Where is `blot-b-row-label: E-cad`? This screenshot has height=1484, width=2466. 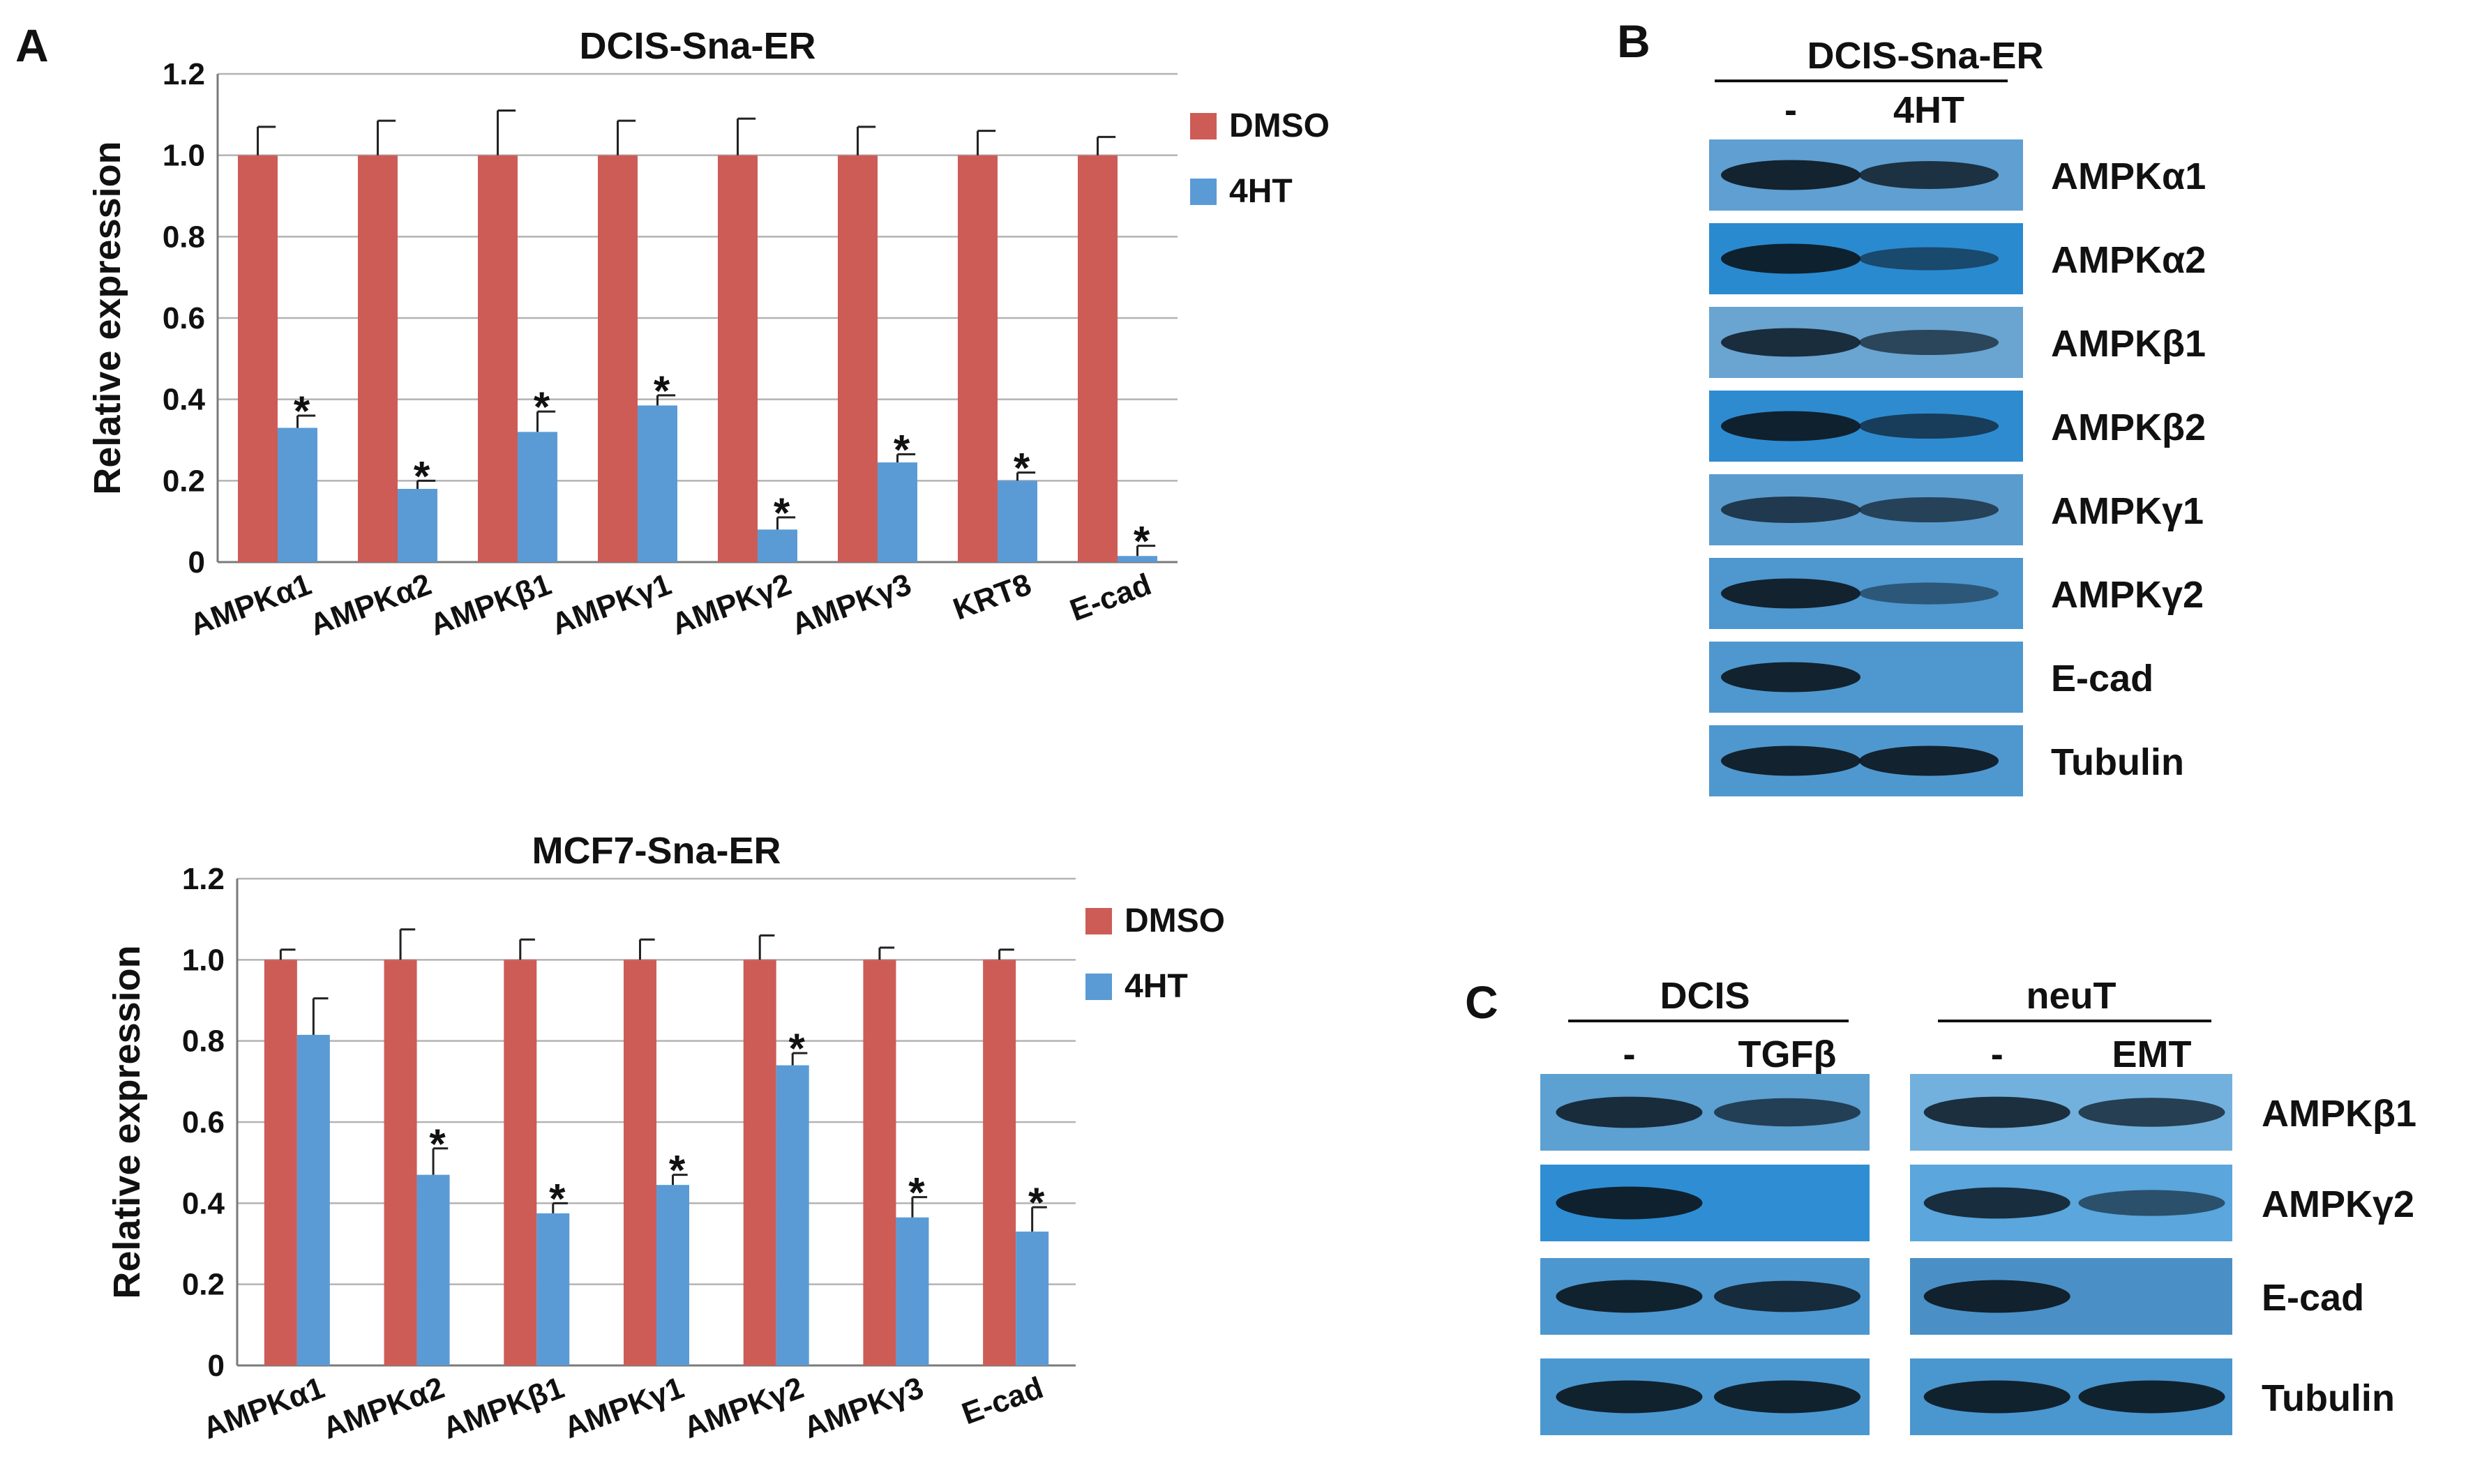 blot-b-row-label: E-cad is located at coordinates (2102, 678).